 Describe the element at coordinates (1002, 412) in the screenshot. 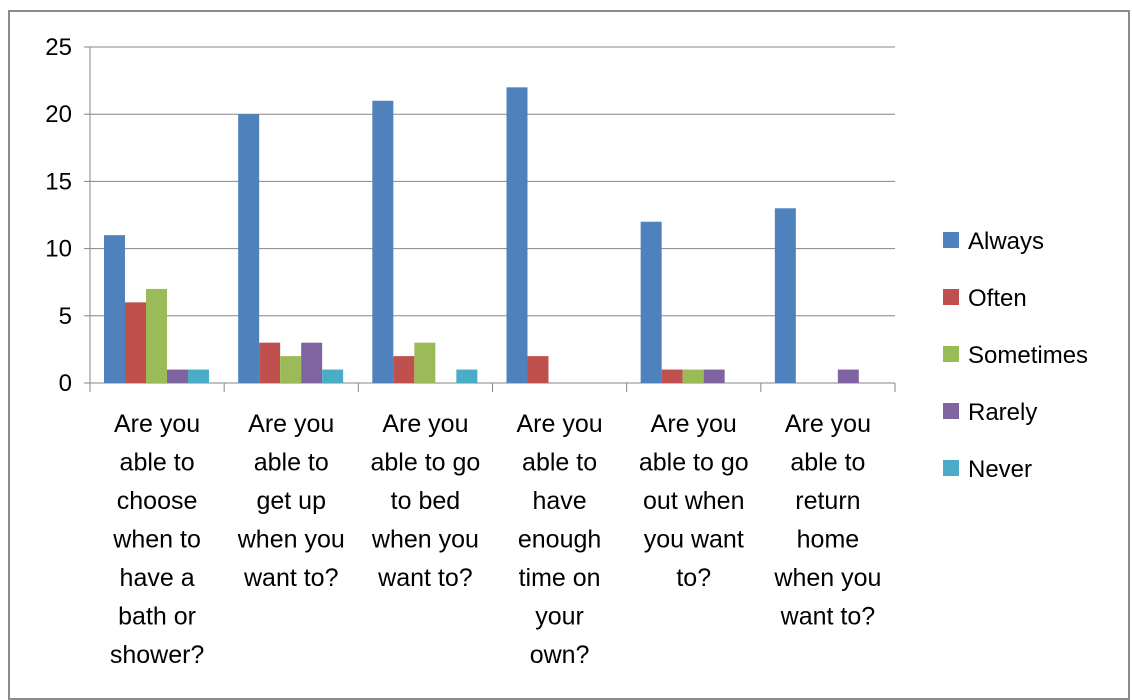

I see `legend-label-rarely: Rarely` at that location.